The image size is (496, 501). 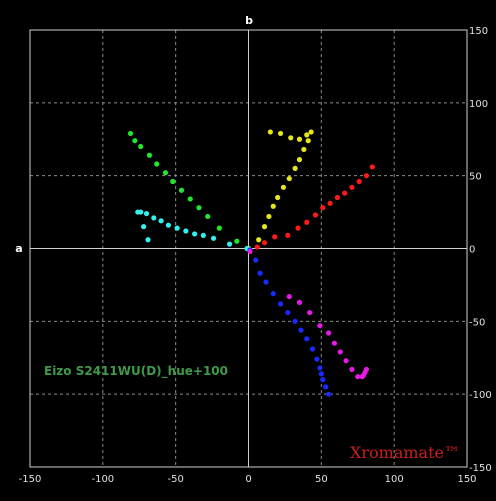 What do you see at coordinates (472, 250) in the screenshot?
I see `y-tick-label: 0` at bounding box center [472, 250].